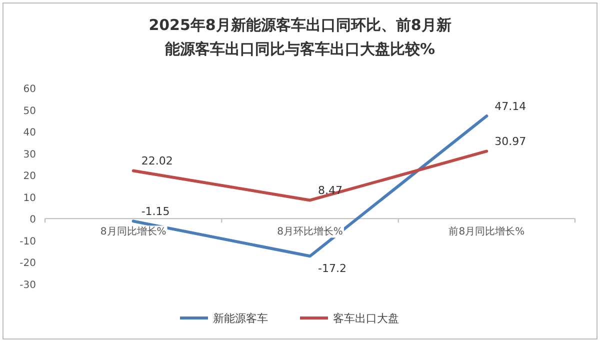  I want to click on y-tick-label: 50, so click(29, 111).